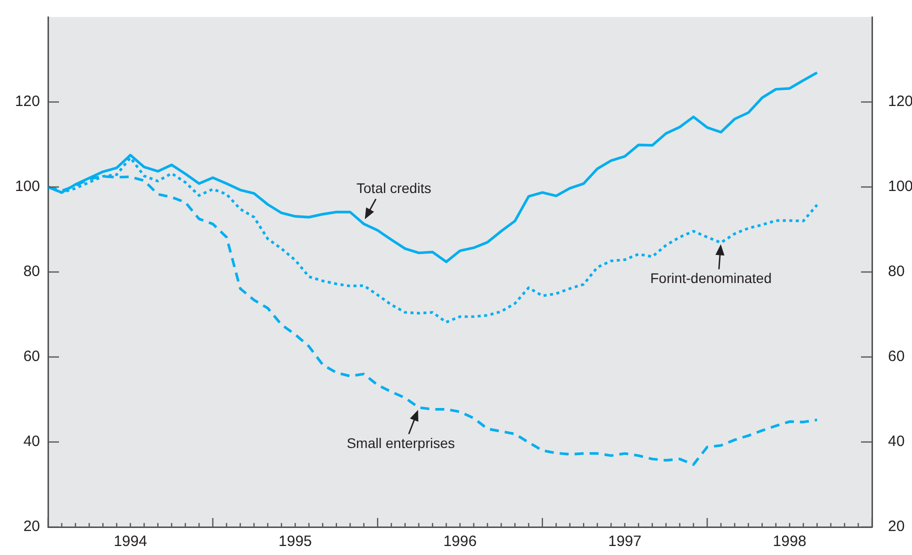  Describe the element at coordinates (31, 271) in the screenshot. I see `y-tick-label: 80` at that location.